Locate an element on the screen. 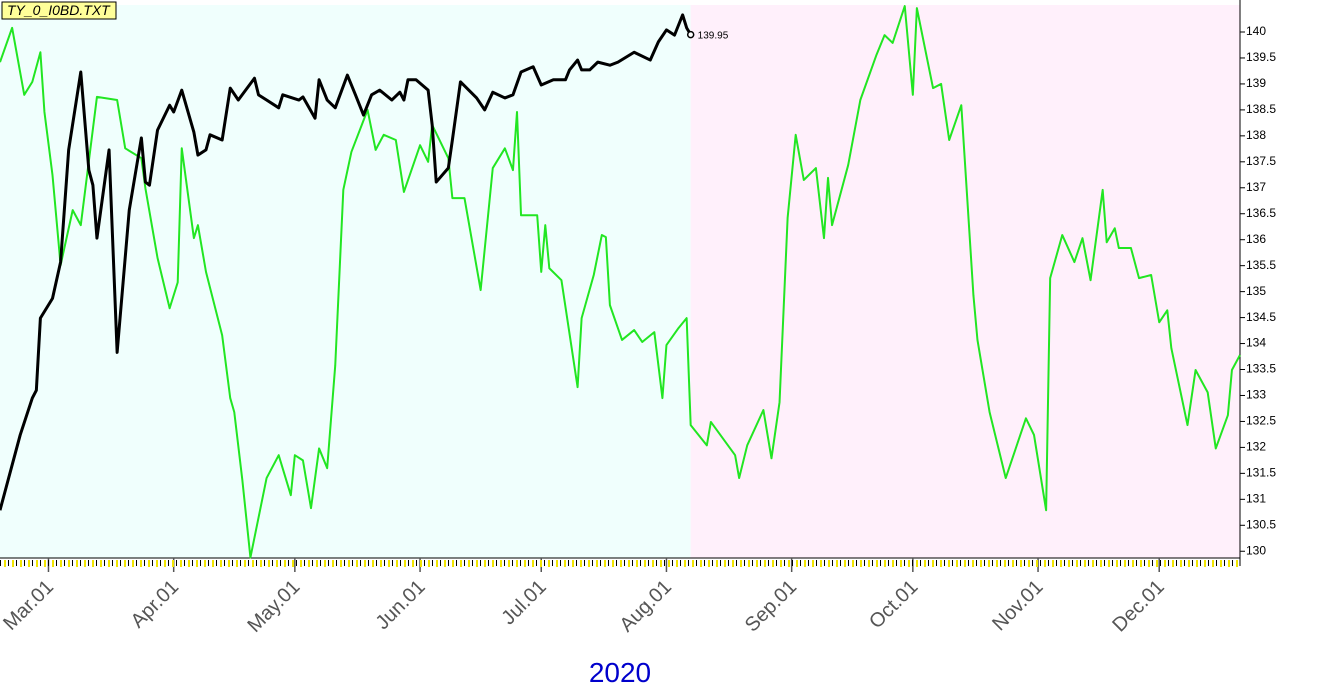  y-tick-label: 131.5 is located at coordinates (1261, 473).